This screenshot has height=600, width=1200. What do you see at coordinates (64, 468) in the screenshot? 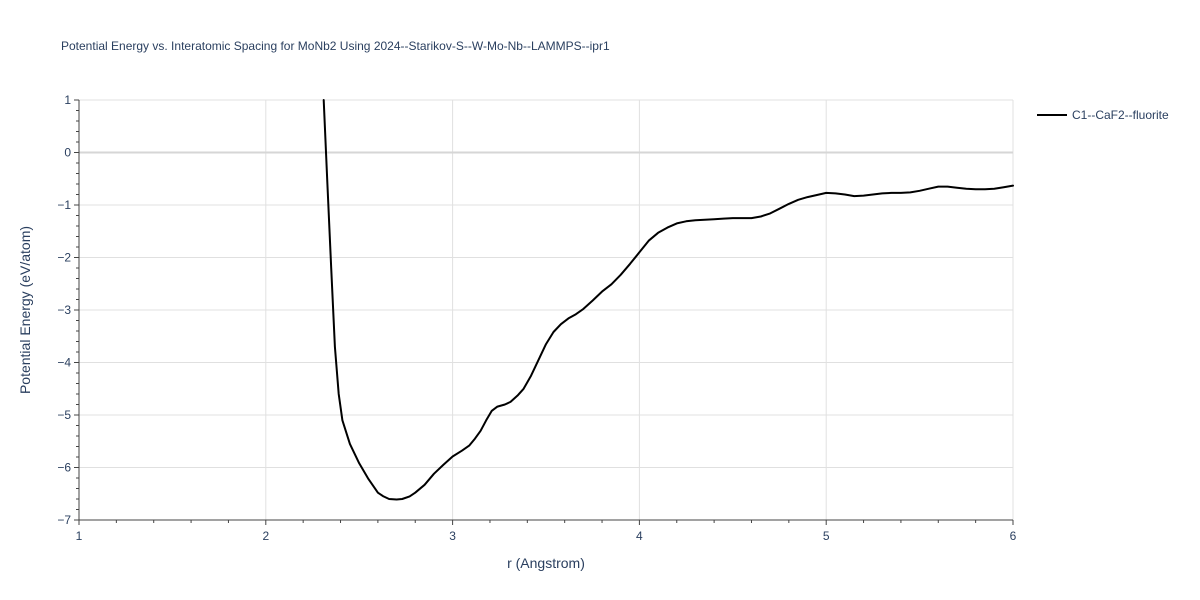
I see `y-tick-label--6: −6` at bounding box center [64, 468].